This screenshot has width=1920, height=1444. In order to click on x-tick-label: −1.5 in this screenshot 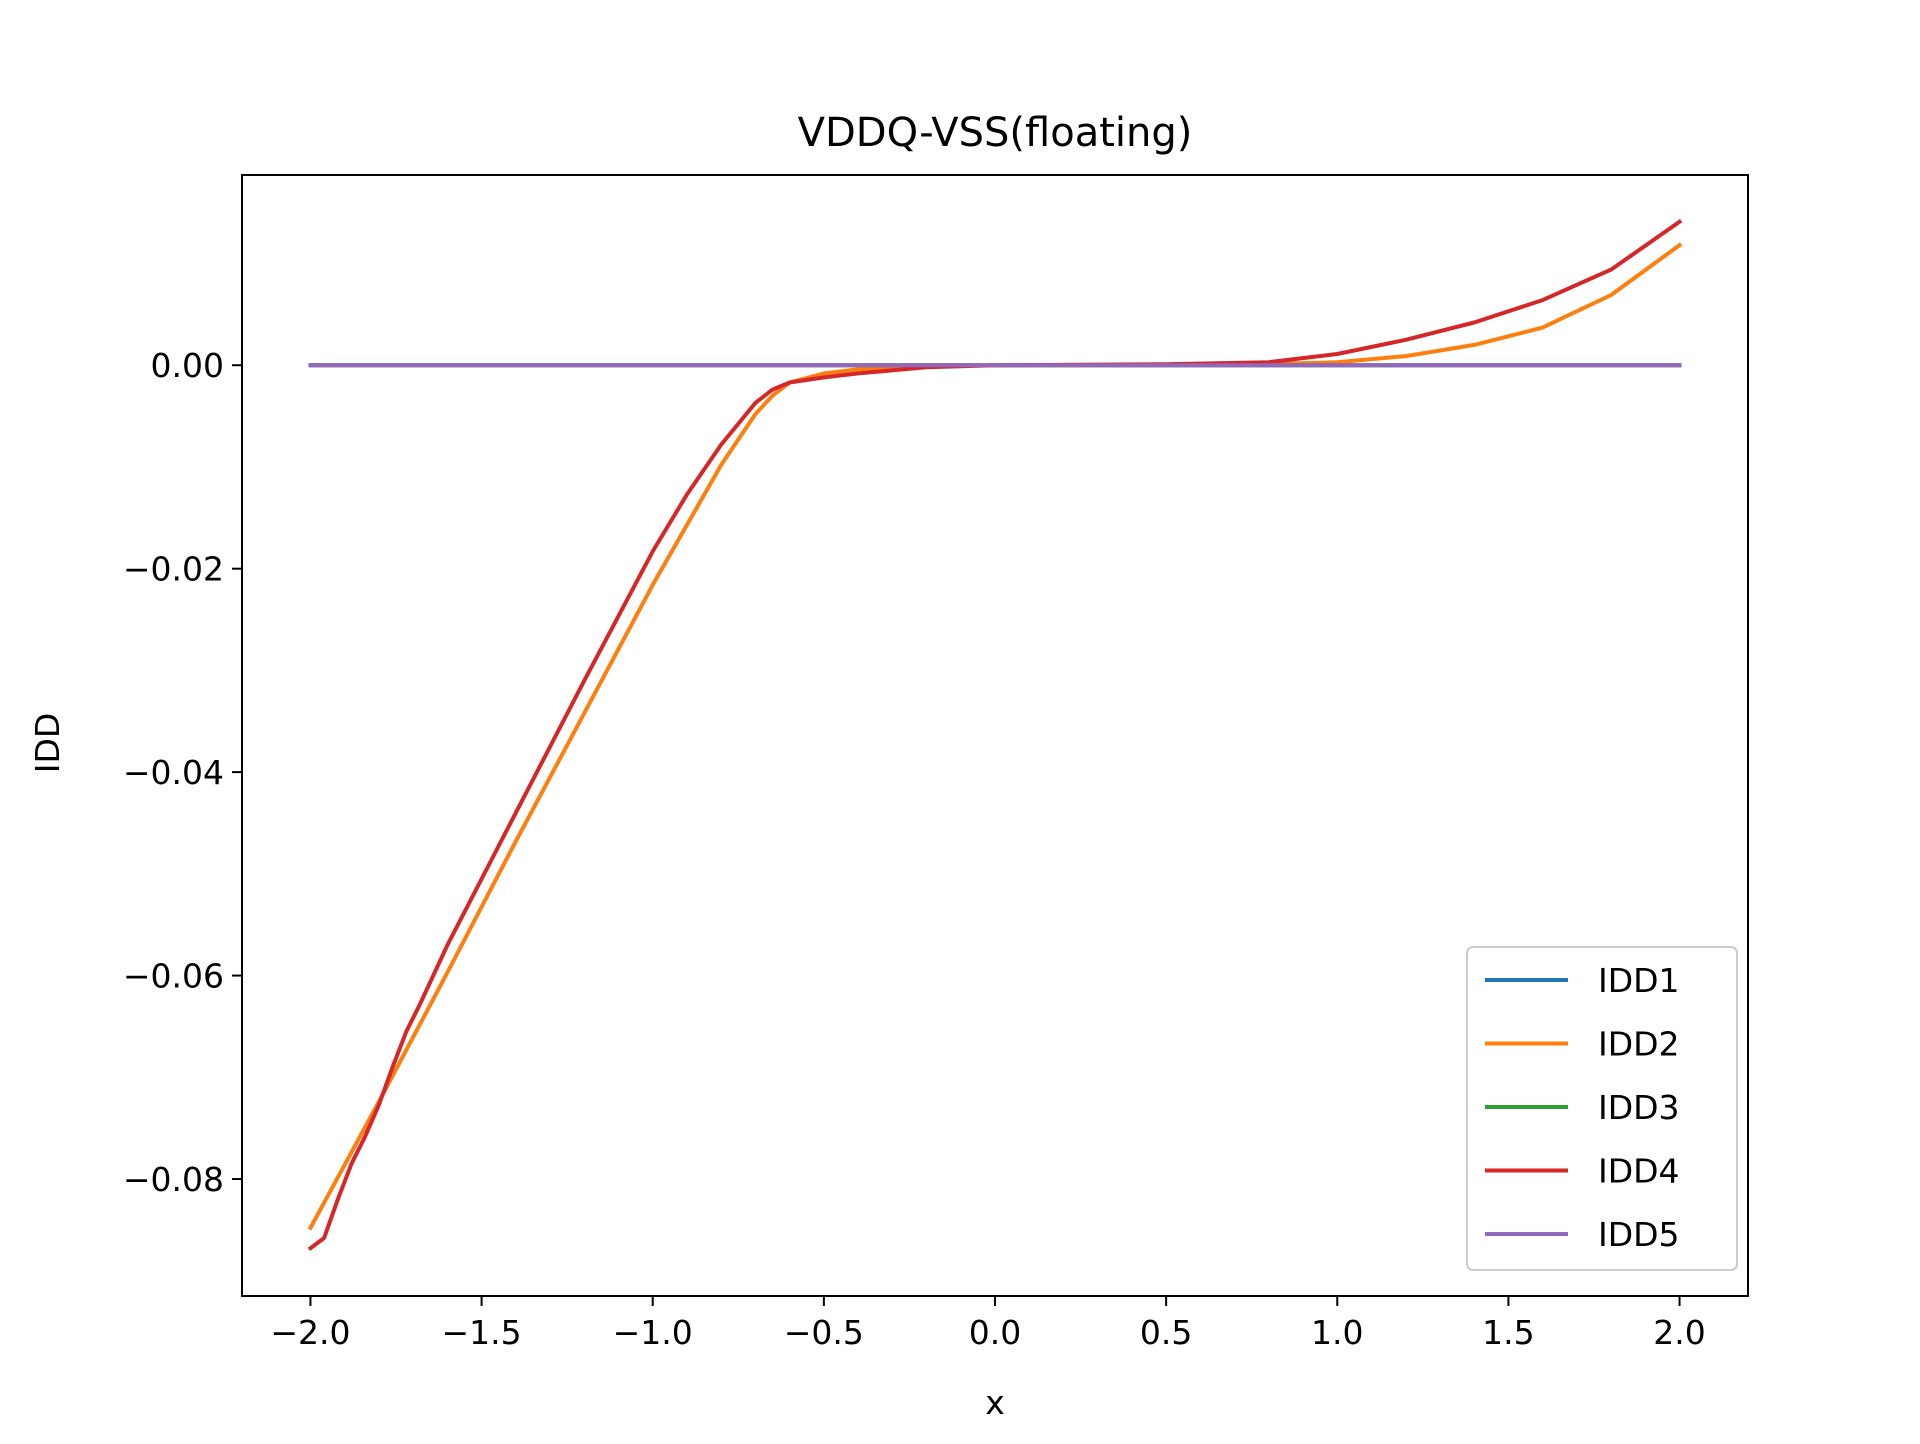, I will do `click(482, 1332)`.